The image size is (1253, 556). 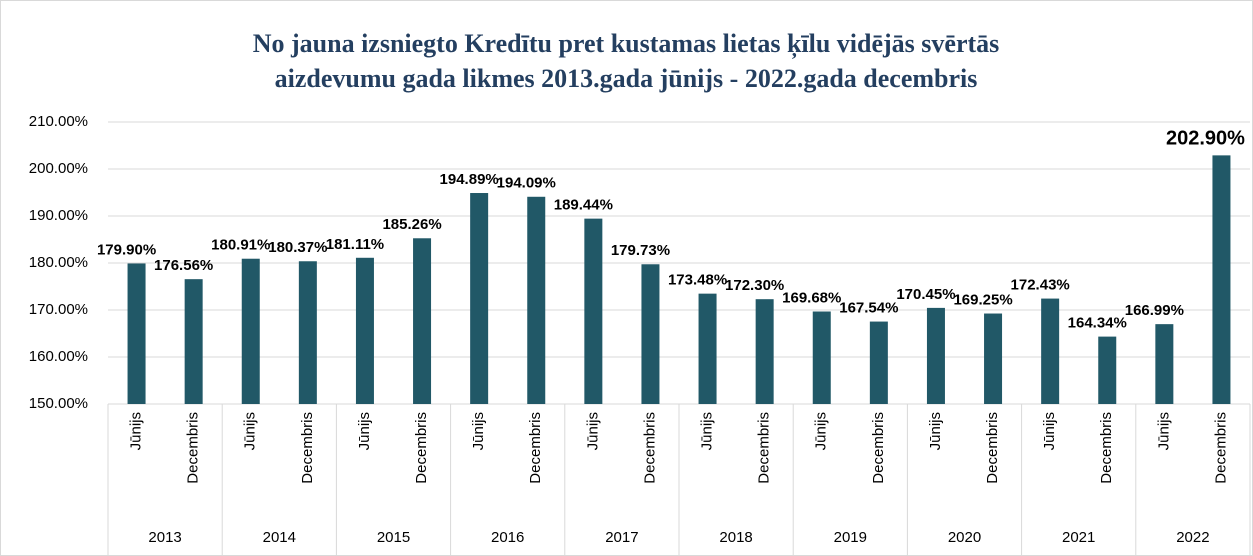 What do you see at coordinates (297, 247) in the screenshot?
I see `value-label: 180.37%` at bounding box center [297, 247].